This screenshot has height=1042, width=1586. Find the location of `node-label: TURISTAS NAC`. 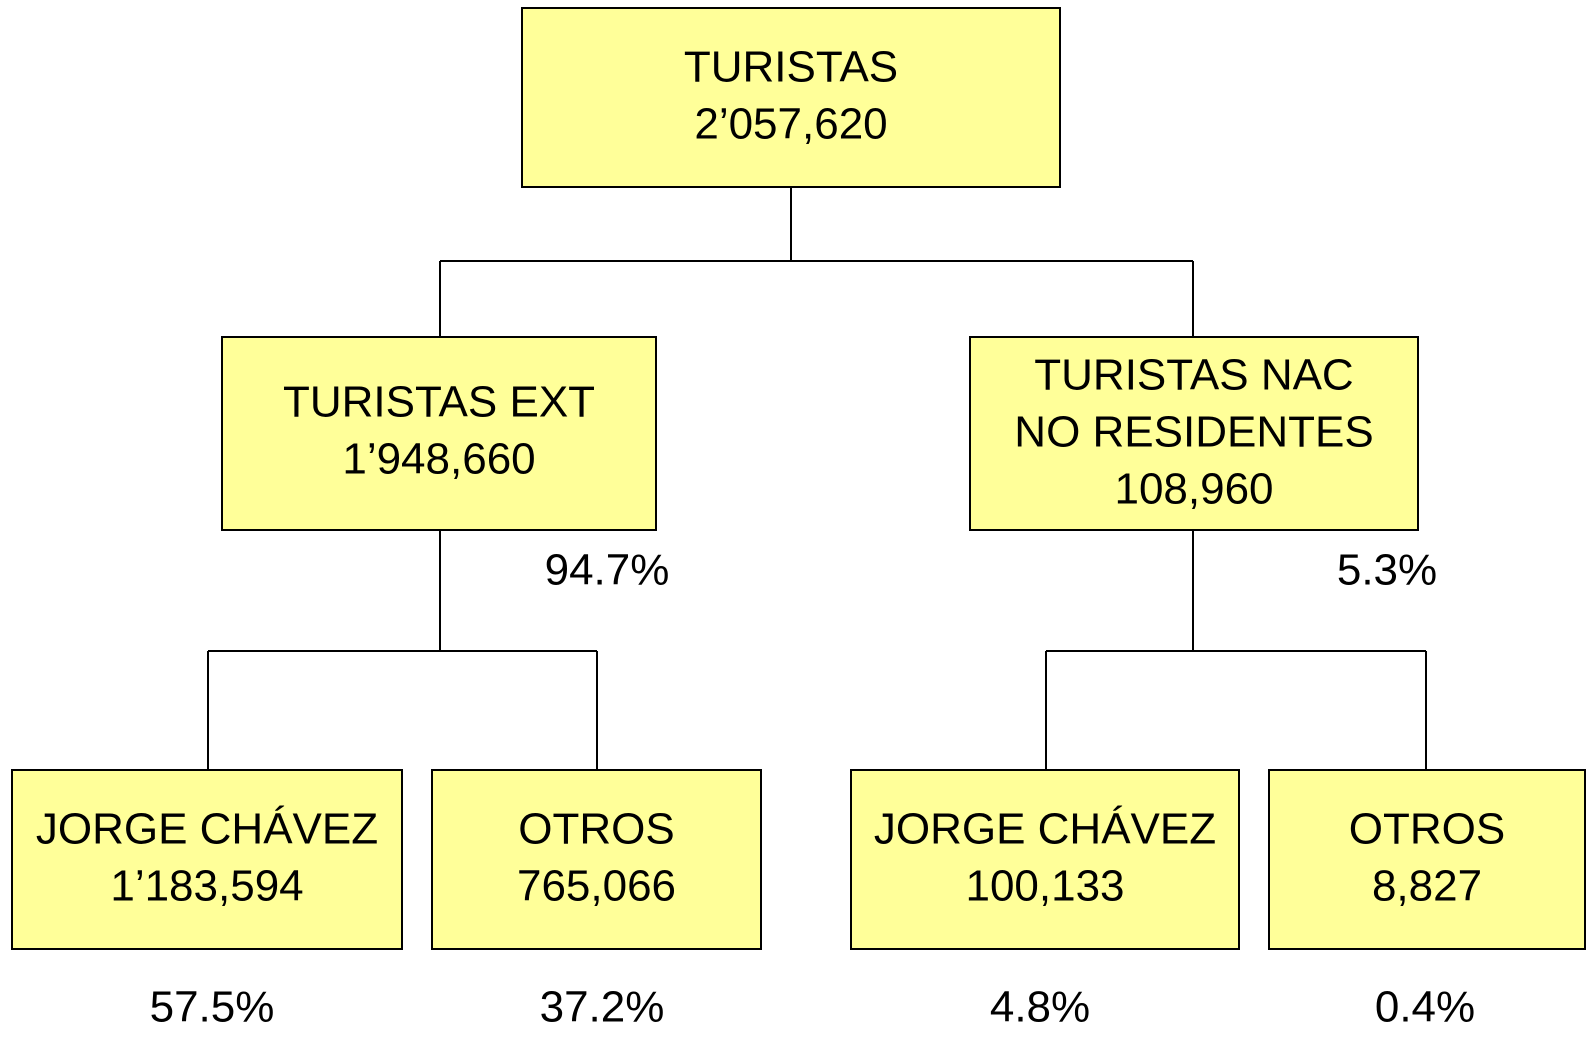

node-label: TURISTAS NAC is located at coordinates (1193, 375).